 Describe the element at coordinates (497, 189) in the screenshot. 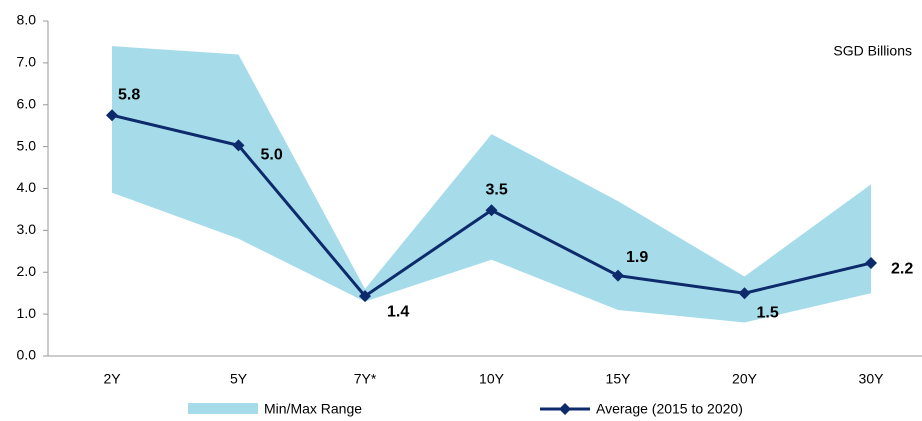

I see `value-label: 3.5` at that location.